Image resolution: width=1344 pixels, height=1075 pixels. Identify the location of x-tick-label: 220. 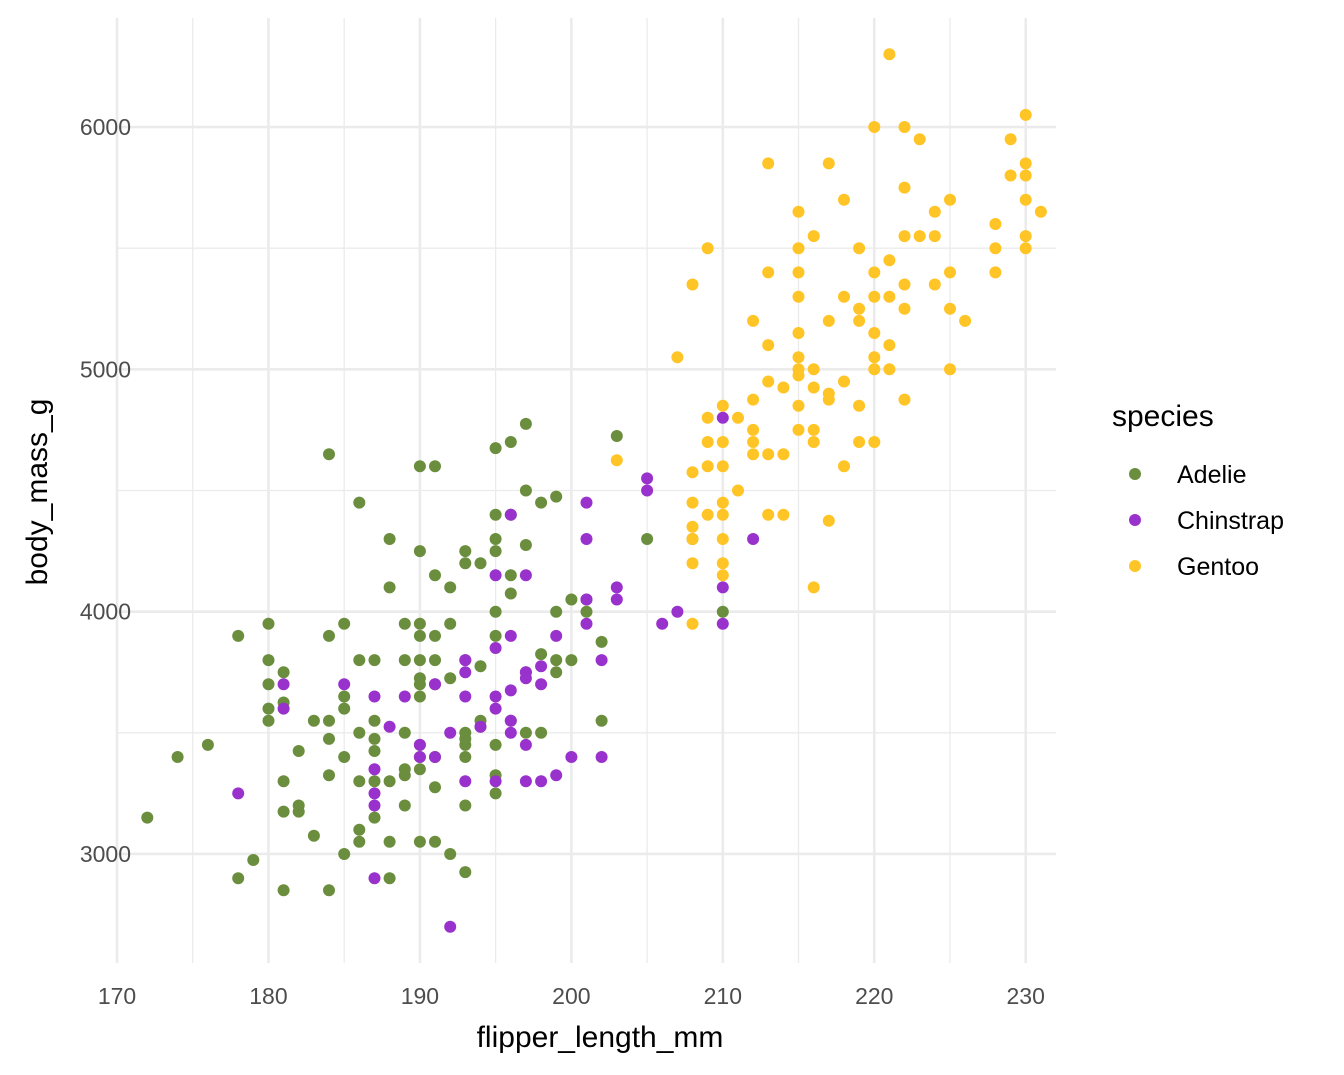
(874, 996).